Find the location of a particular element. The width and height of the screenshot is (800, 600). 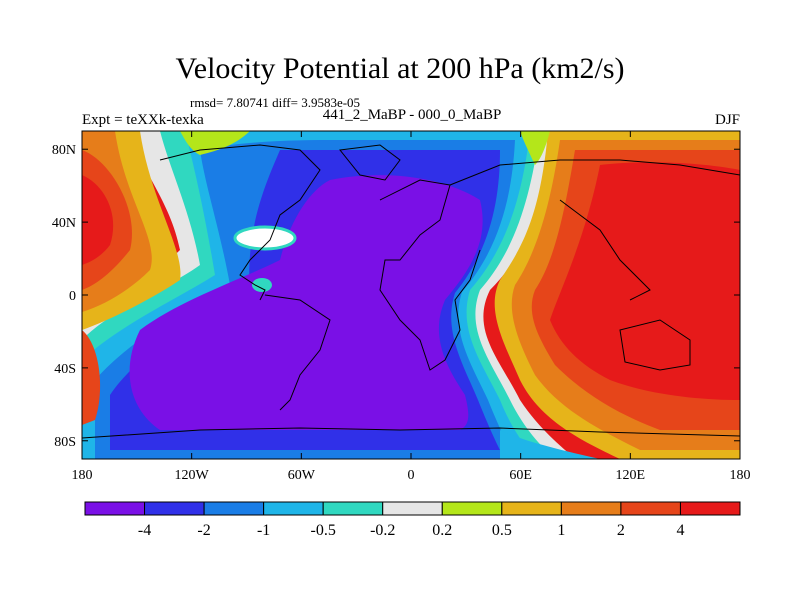

colorbar-label: 0.2 is located at coordinates (442, 530).